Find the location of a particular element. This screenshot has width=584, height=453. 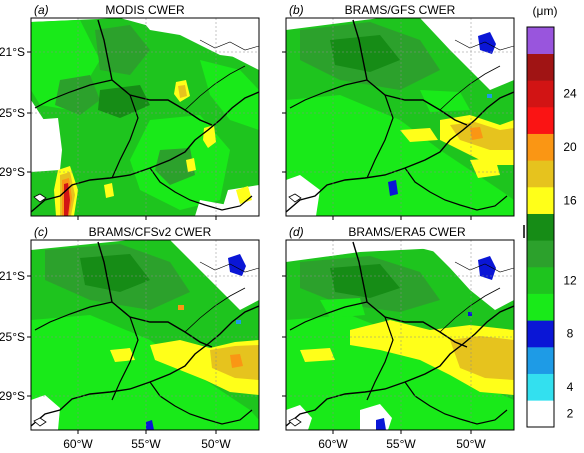

colorbar-tick-label: 24 is located at coordinates (570, 94).